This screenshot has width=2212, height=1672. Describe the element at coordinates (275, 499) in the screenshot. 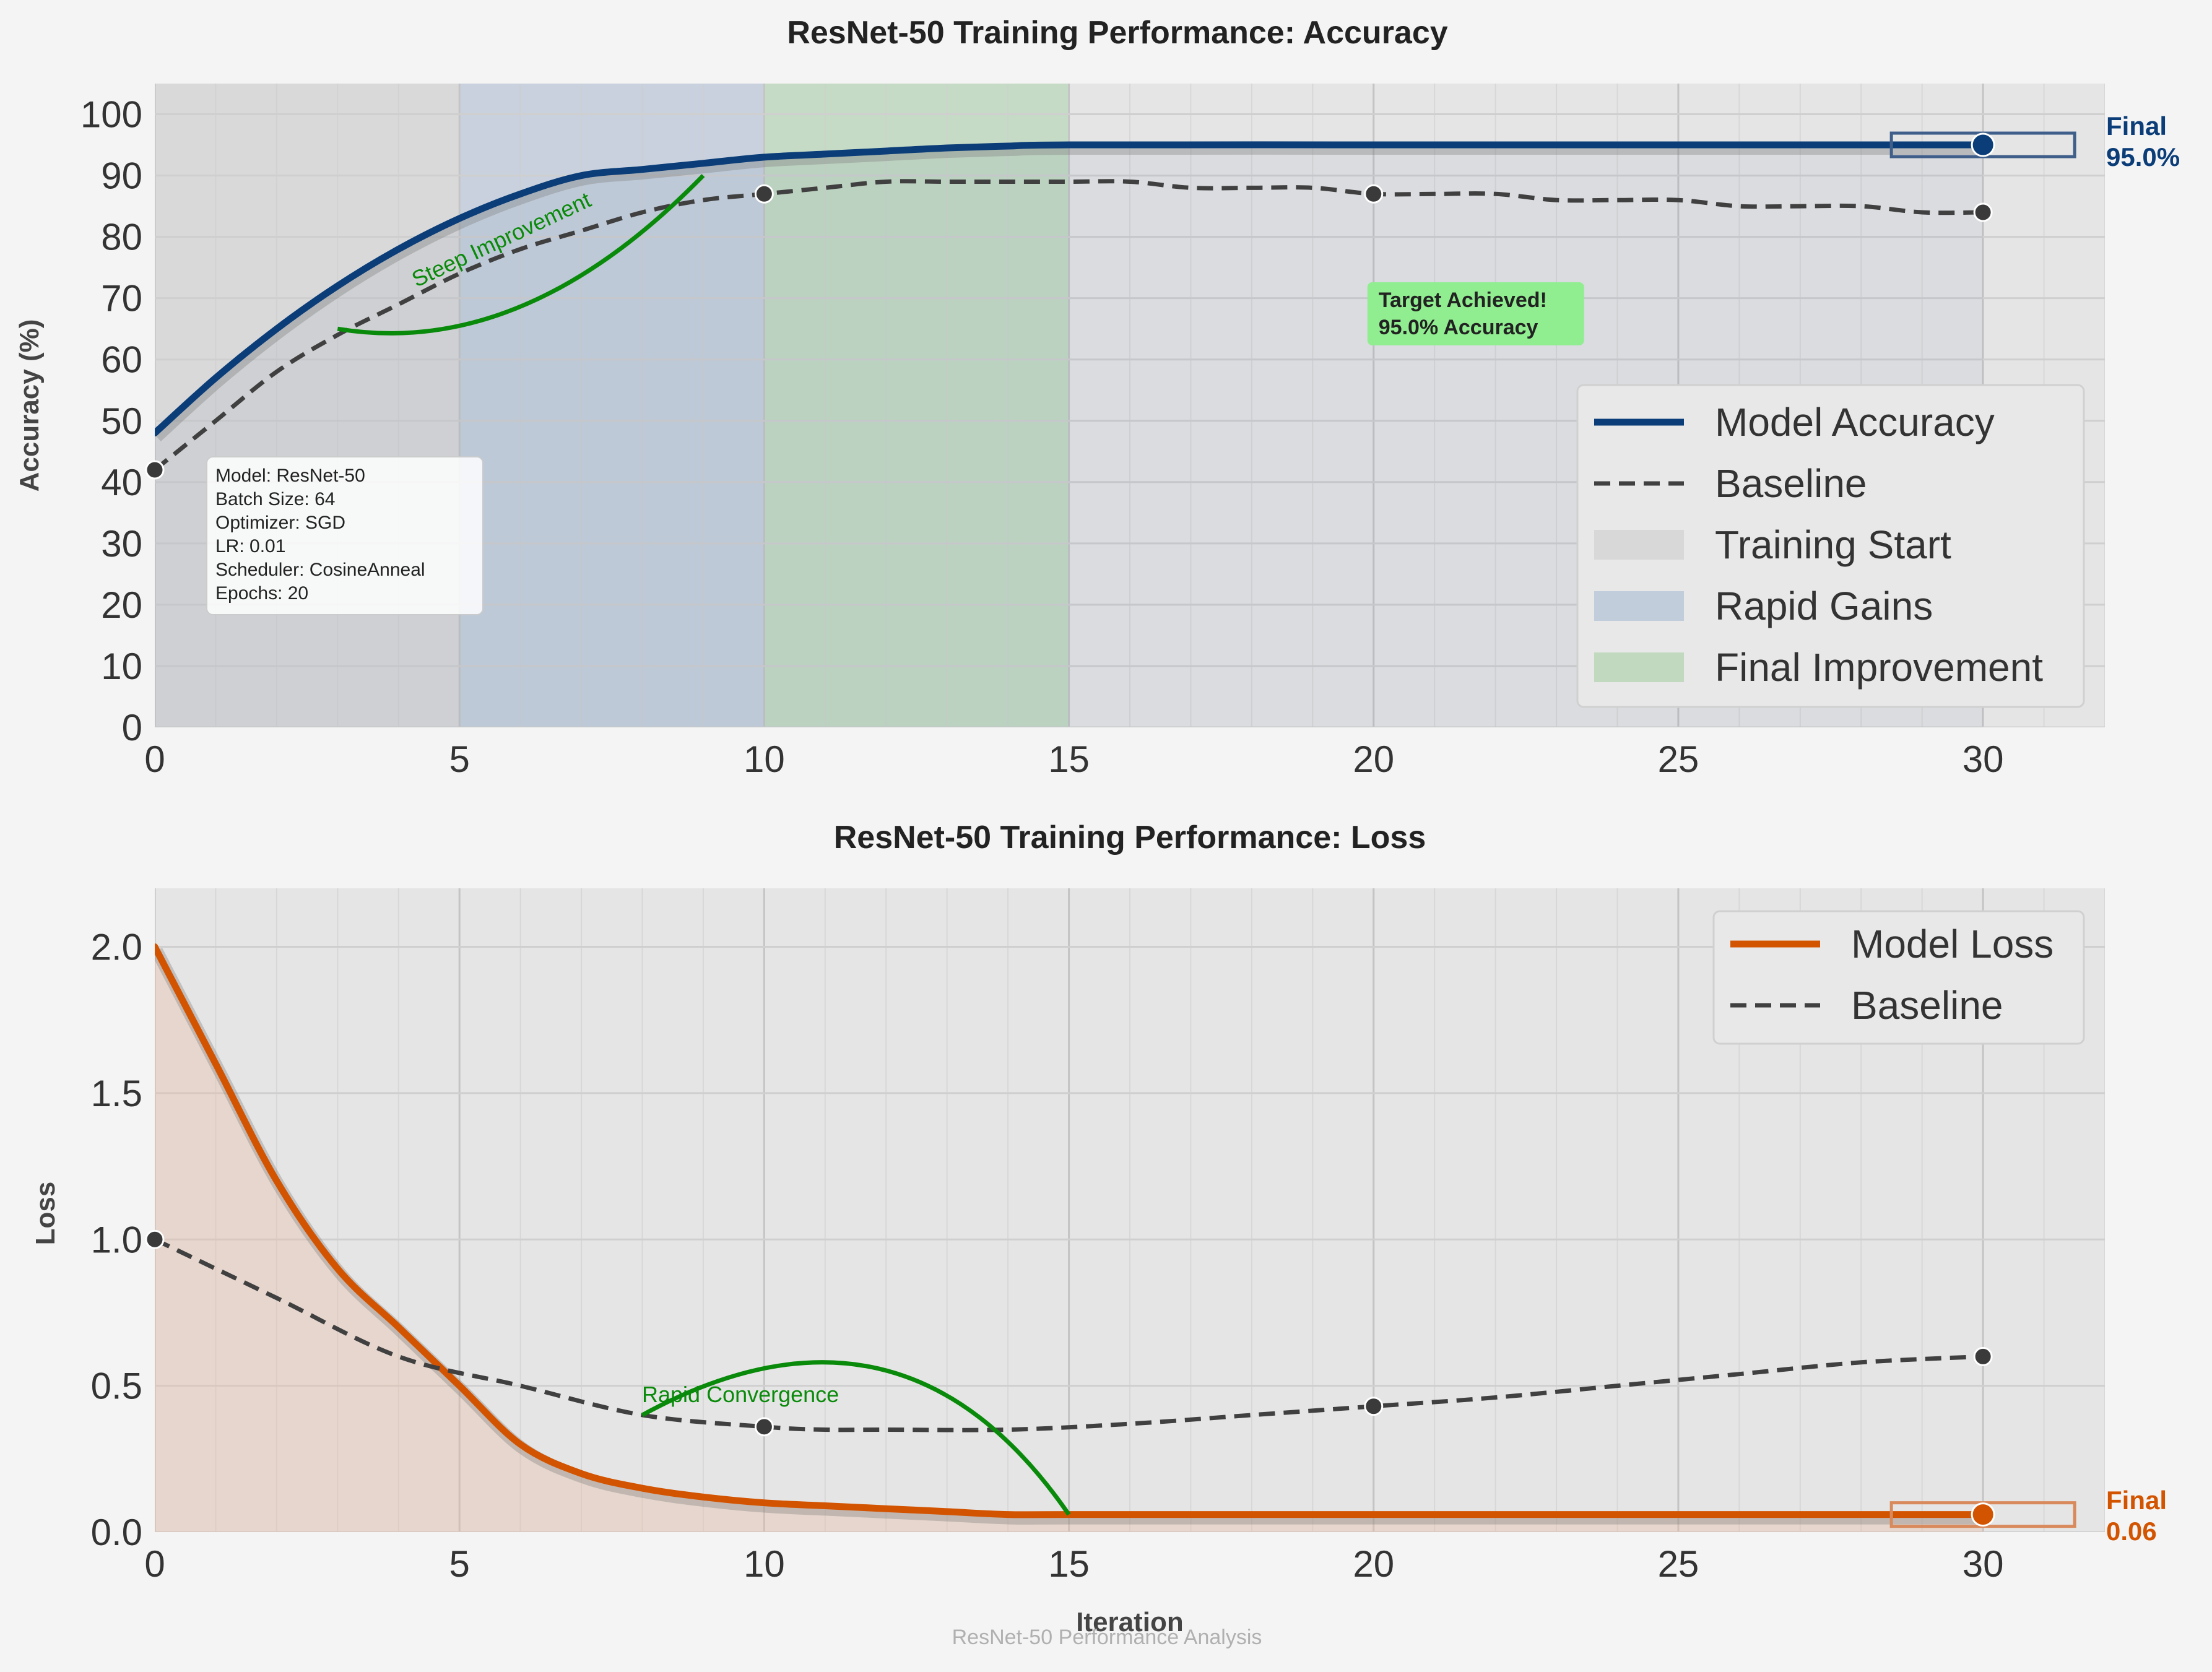

I see `info-box-line: Batch Size: 64` at that location.